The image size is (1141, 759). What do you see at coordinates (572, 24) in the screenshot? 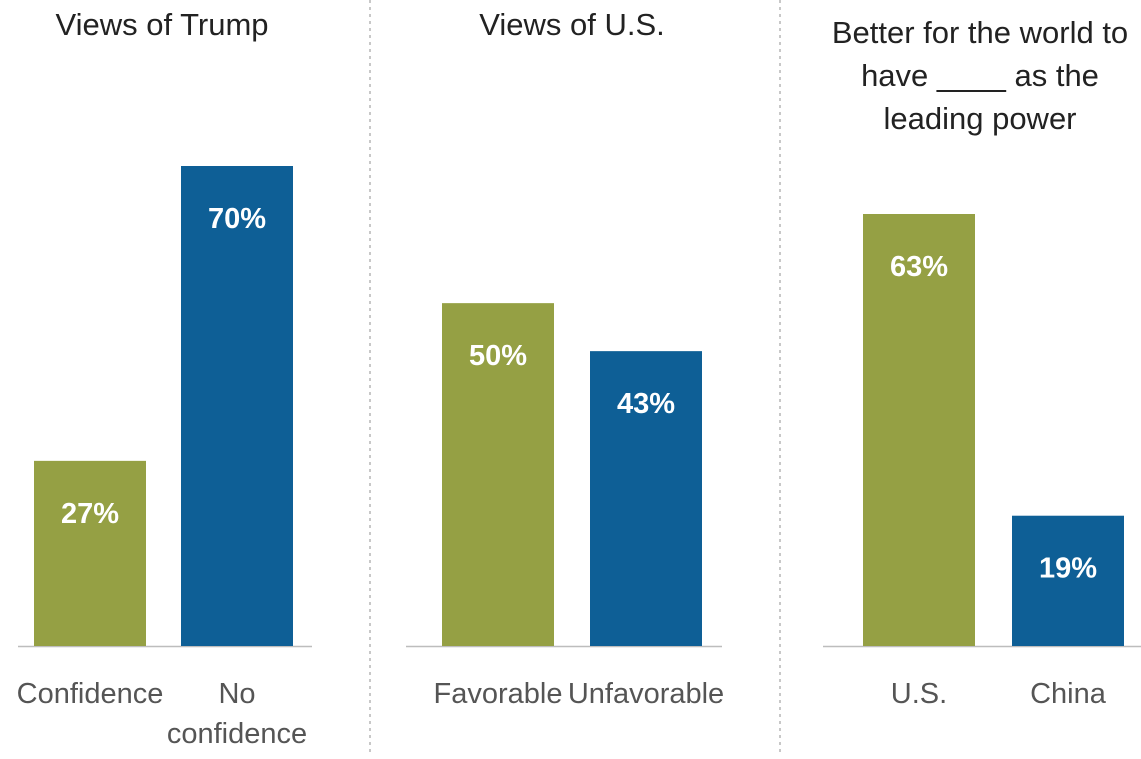
I see `chart-title: Views of U.S.` at bounding box center [572, 24].